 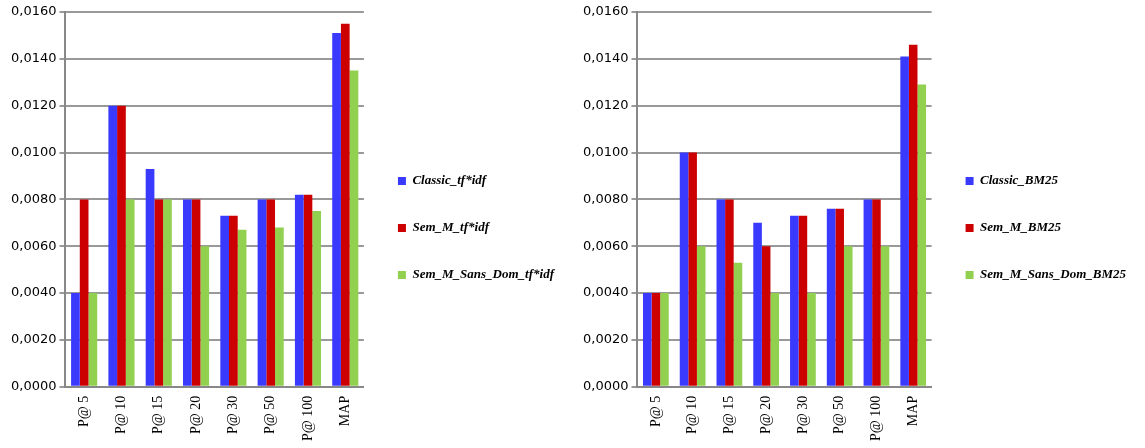 I want to click on legend-label: Sem_M_Sans_Dom_BM25, so click(x=1053, y=274).